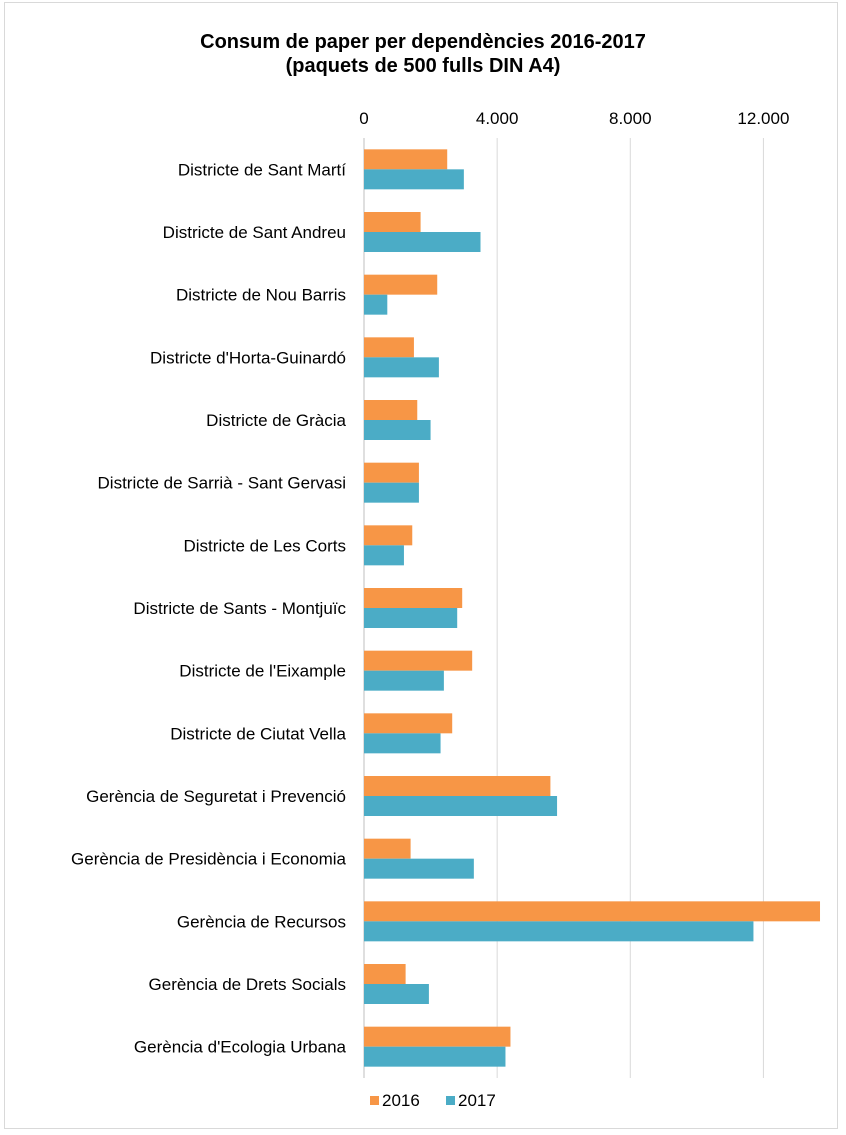  I want to click on category-label: Districte de Gràcia, so click(276, 420).